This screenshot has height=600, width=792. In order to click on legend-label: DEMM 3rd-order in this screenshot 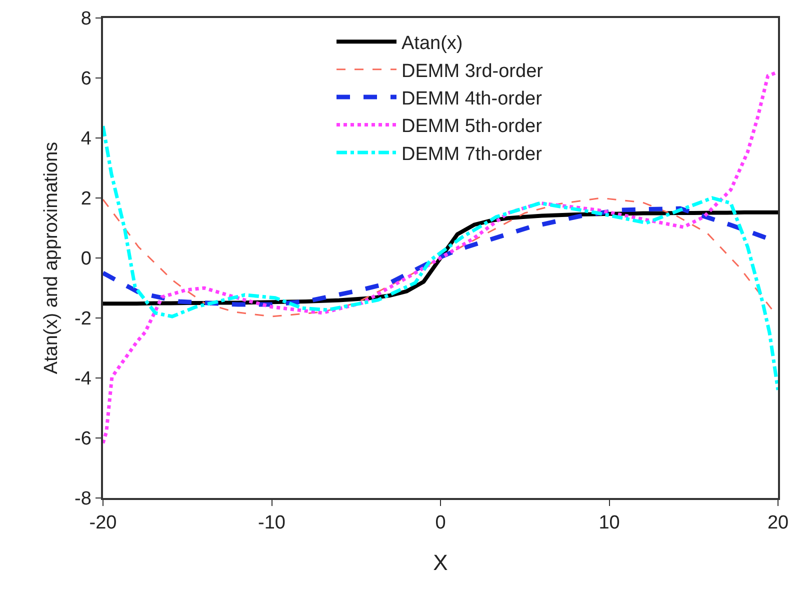, I will do `click(473, 71)`.